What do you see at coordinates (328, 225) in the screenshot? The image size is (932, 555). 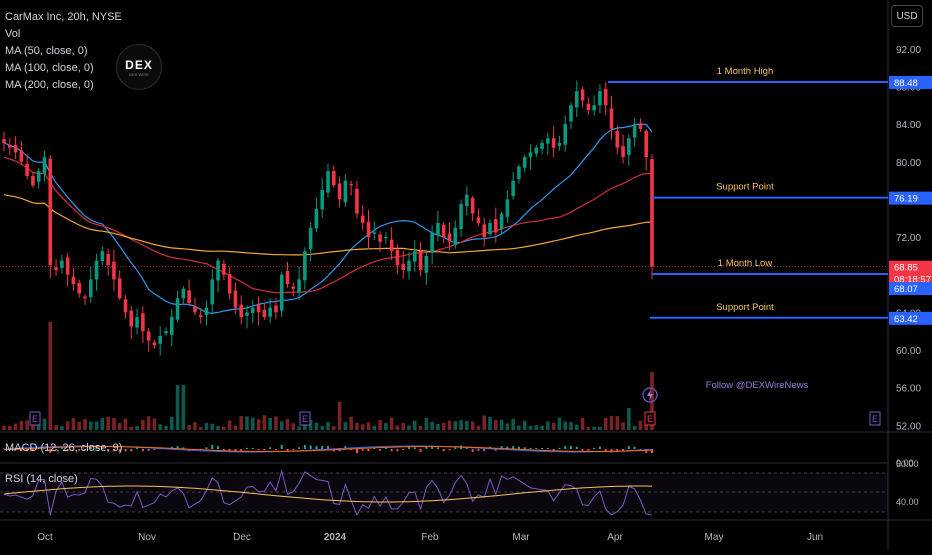 I see `ma200-line` at bounding box center [328, 225].